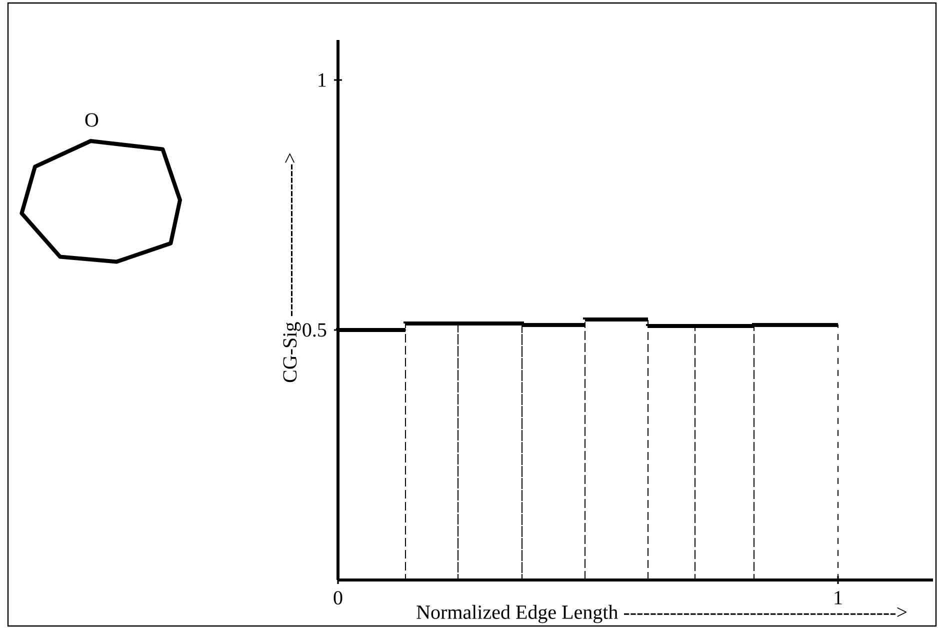 This screenshot has width=938, height=628. Describe the element at coordinates (292, 267) in the screenshot. I see `y-axis-title: CG-Sig ----------------------->` at that location.